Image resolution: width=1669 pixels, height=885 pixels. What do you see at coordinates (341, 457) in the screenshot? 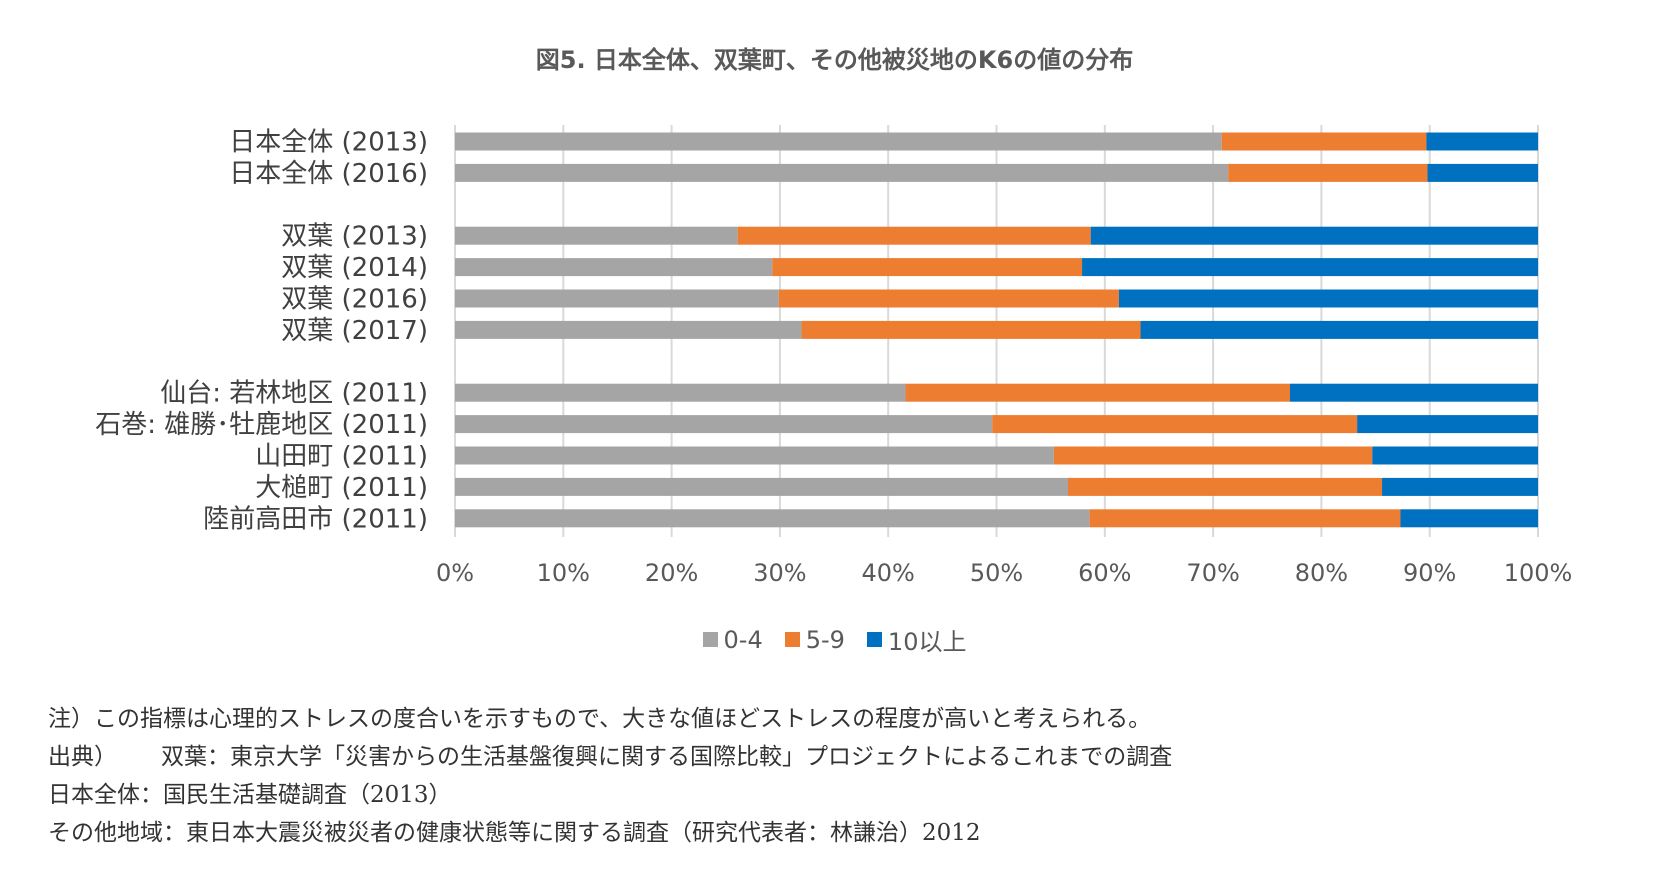
I see `category-label: 山田町 (2011)` at bounding box center [341, 457].